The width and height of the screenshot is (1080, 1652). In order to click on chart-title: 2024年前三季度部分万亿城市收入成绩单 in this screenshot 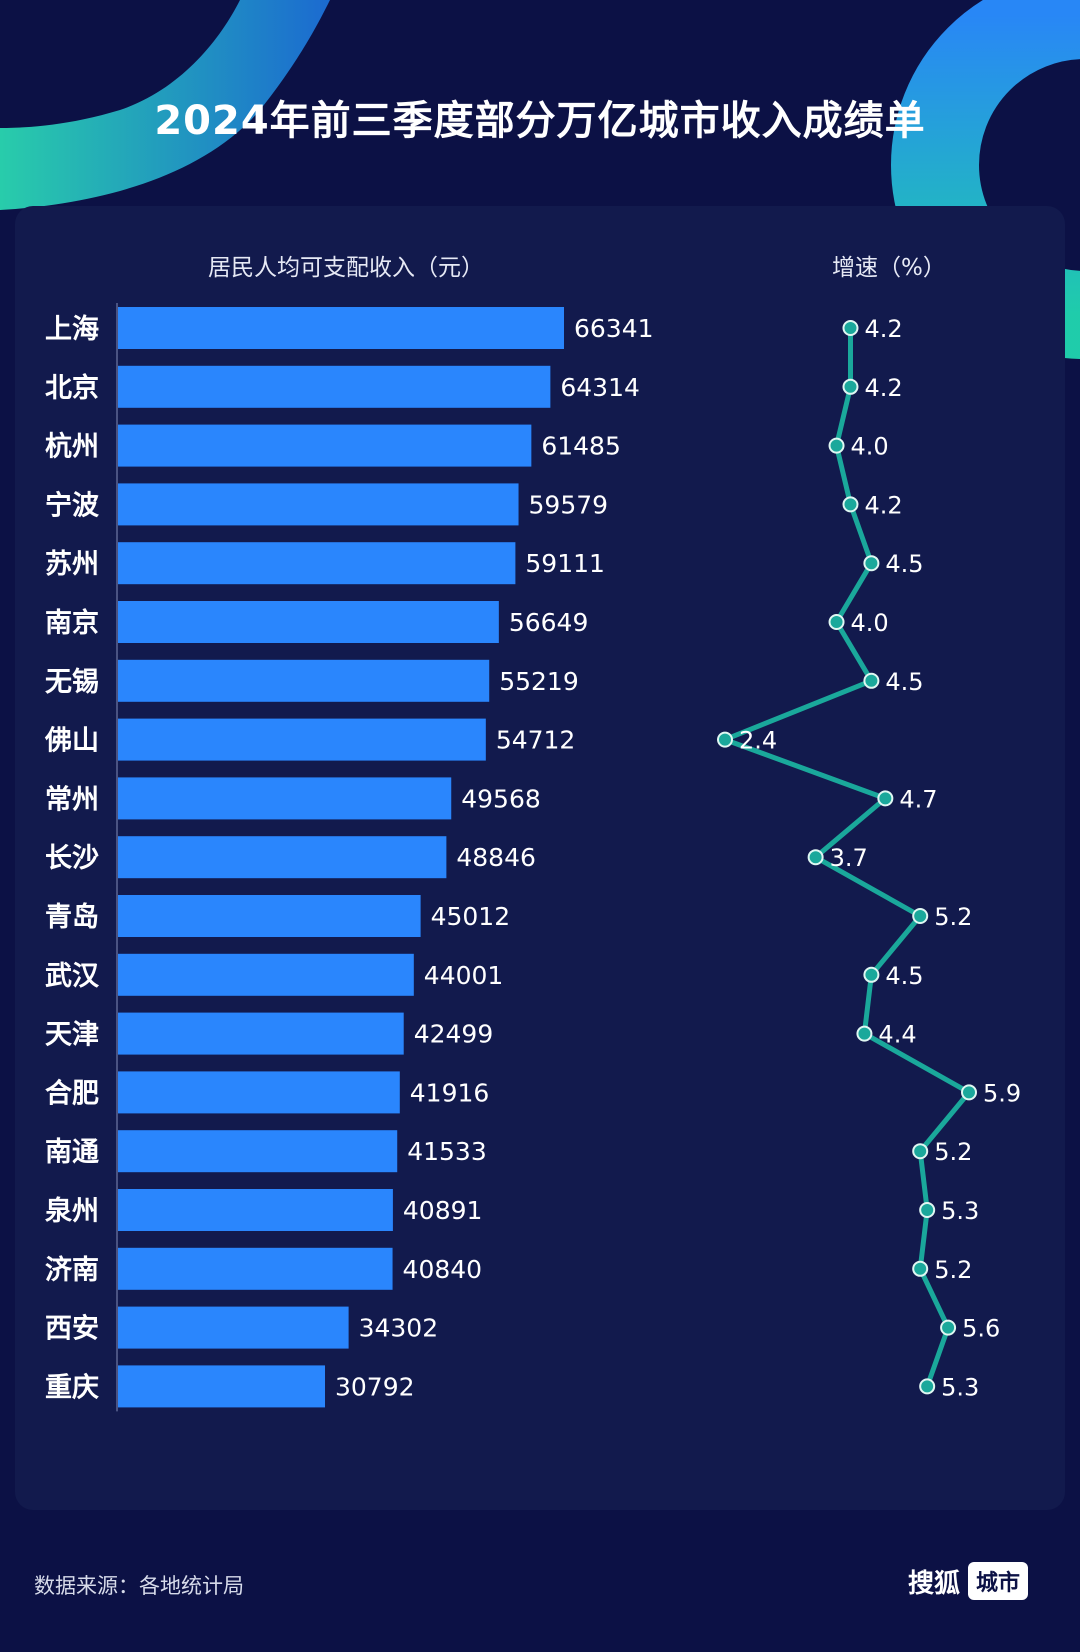, I will do `click(540, 121)`.